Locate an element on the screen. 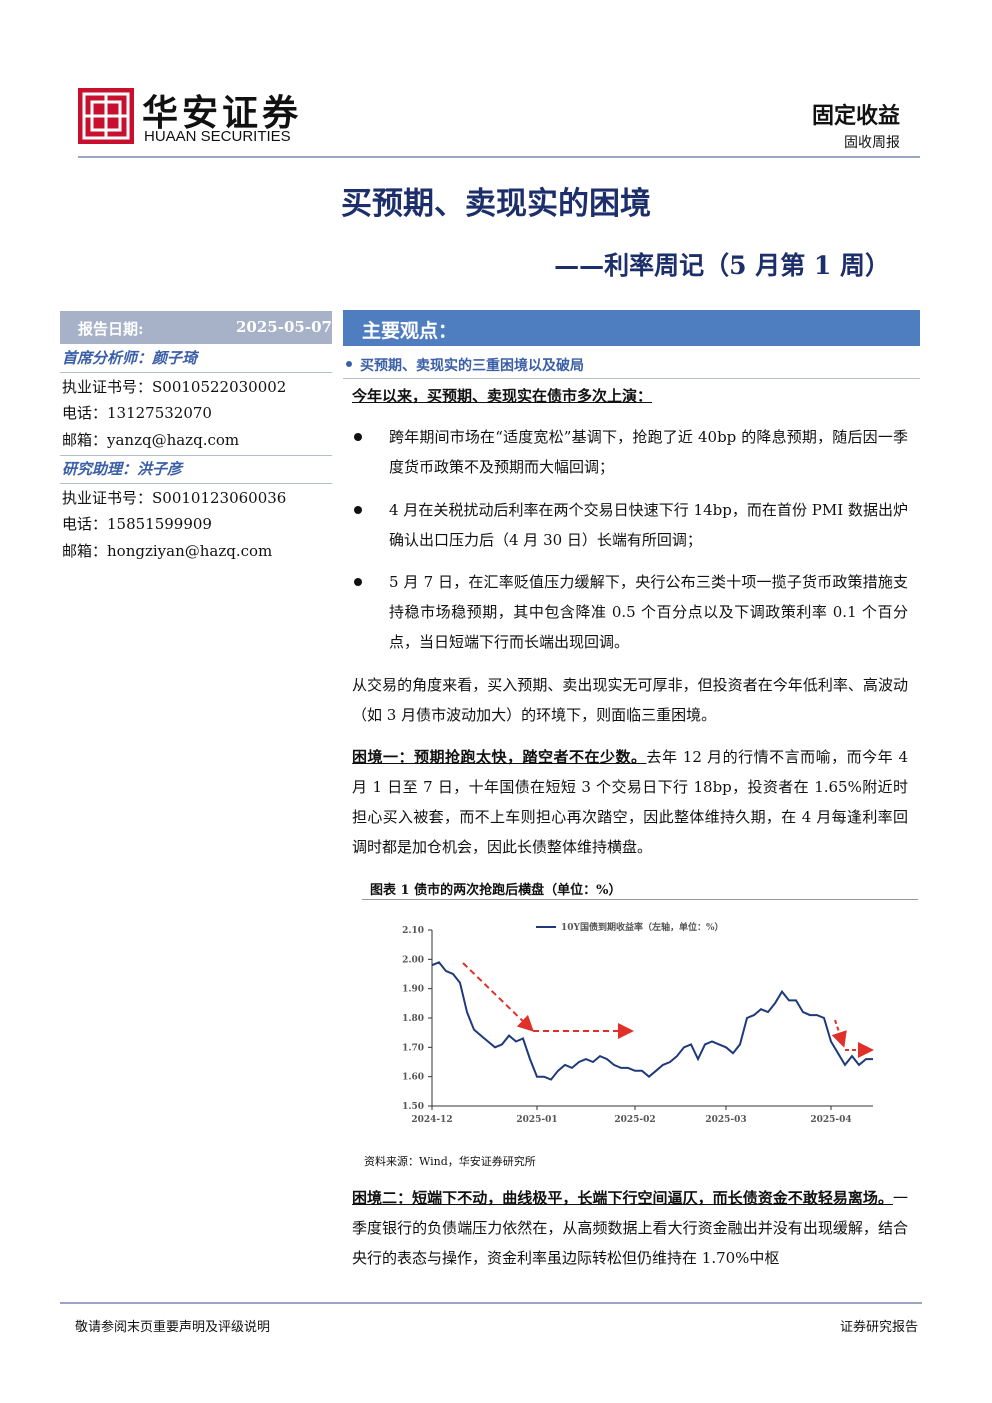 Image resolution: width=992 pixels, height=1403 pixels. section: 买预期、卖现实的三重困境以及破局 is located at coordinates (472, 366).